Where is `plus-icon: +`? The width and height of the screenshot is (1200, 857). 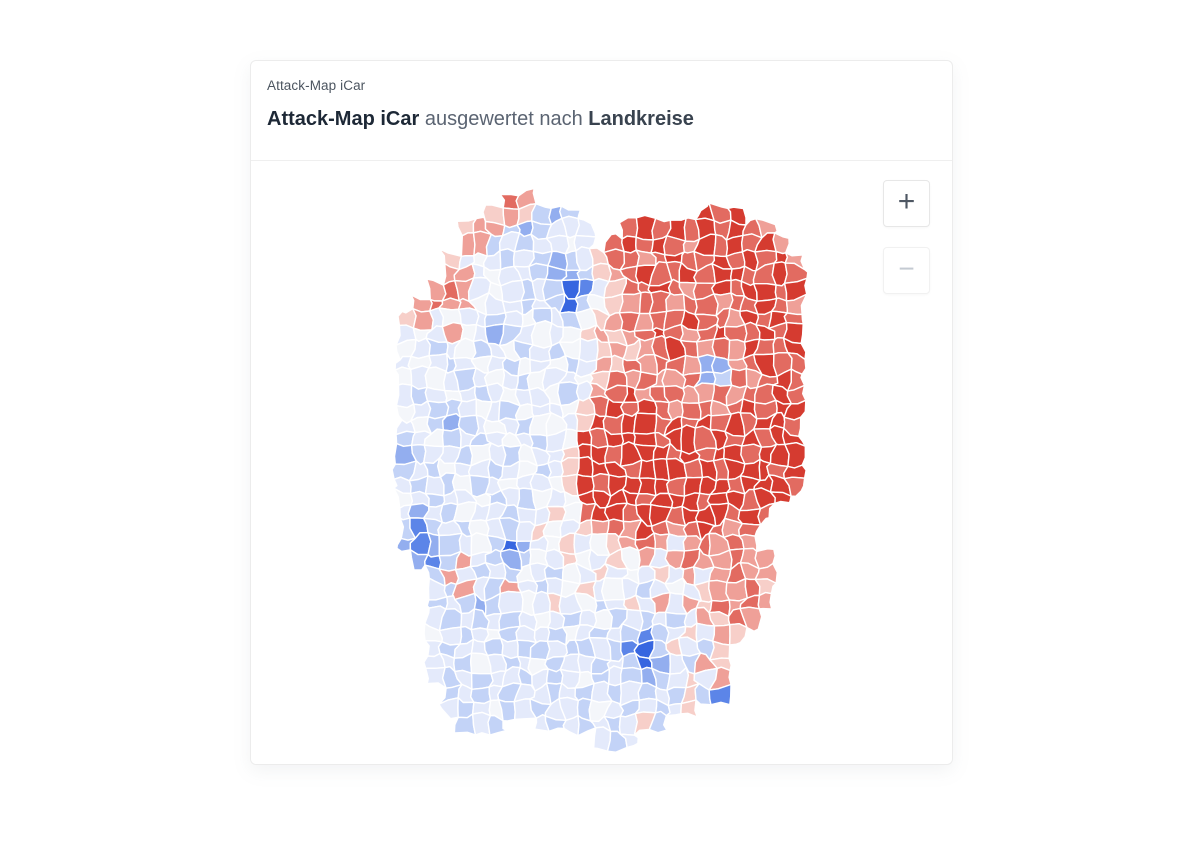 plus-icon: + is located at coordinates (906, 201).